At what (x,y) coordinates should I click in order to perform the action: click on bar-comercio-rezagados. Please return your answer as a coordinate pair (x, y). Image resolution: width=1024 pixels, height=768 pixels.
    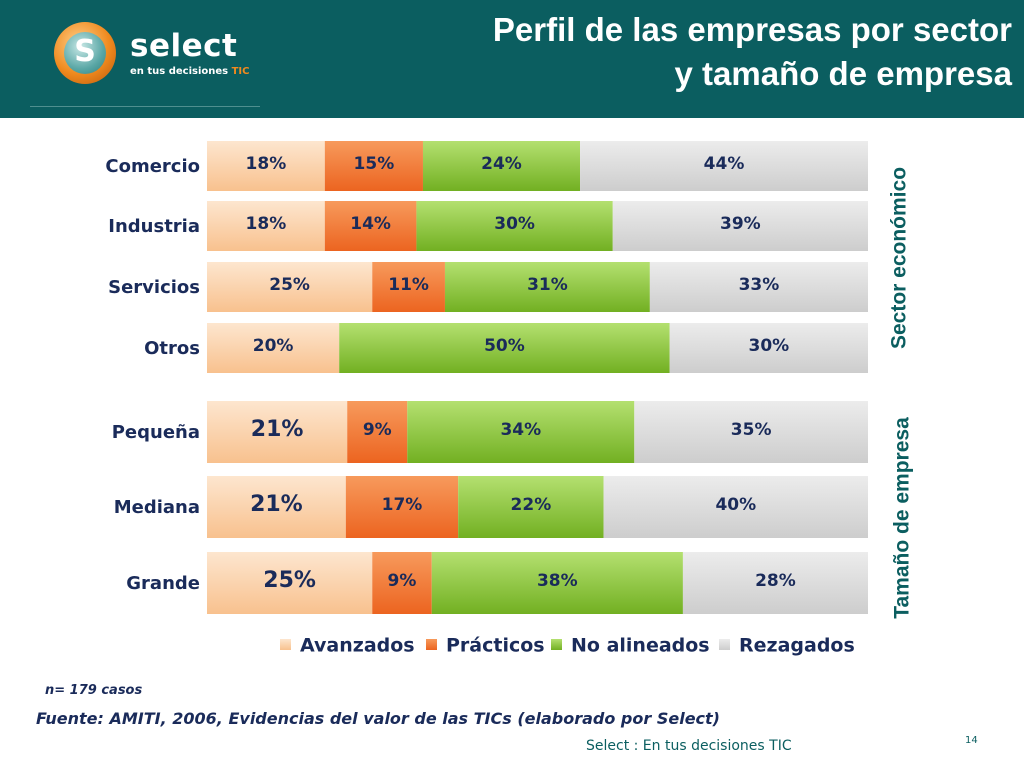
    Looking at the image, I should click on (724, 166).